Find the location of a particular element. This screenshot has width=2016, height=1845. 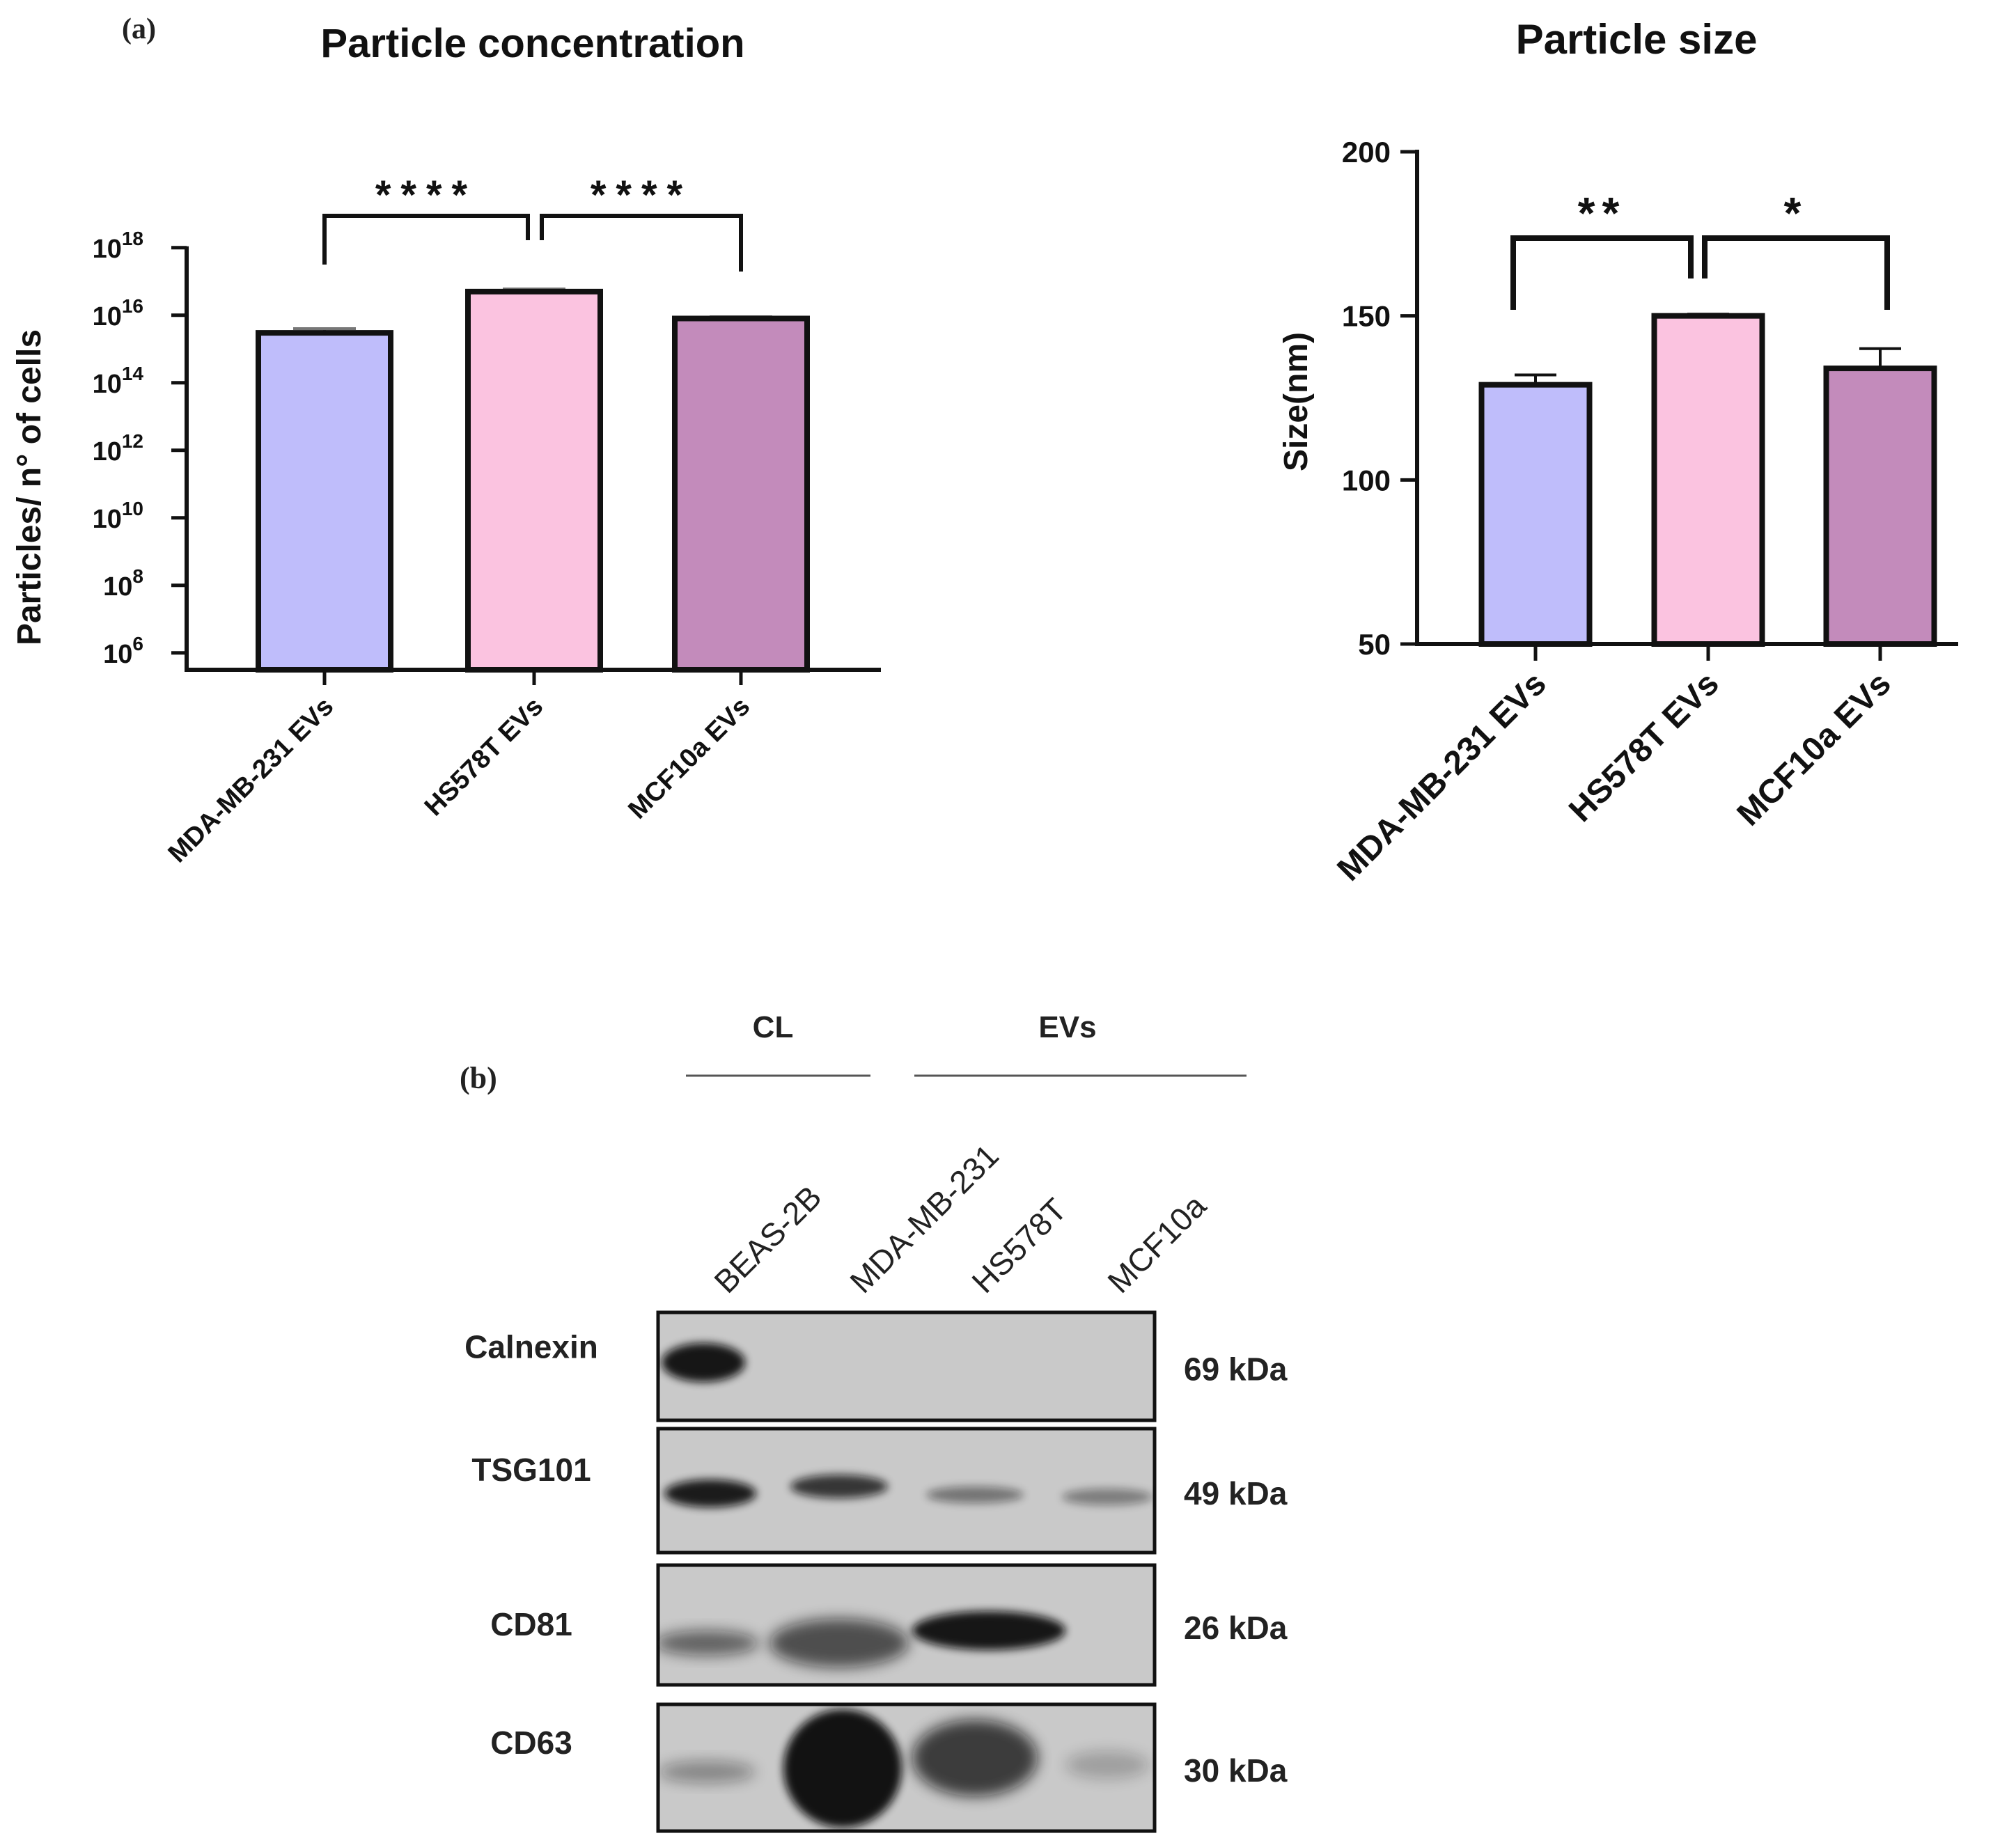

tick-exponent: 6 is located at coordinates (137, 643).